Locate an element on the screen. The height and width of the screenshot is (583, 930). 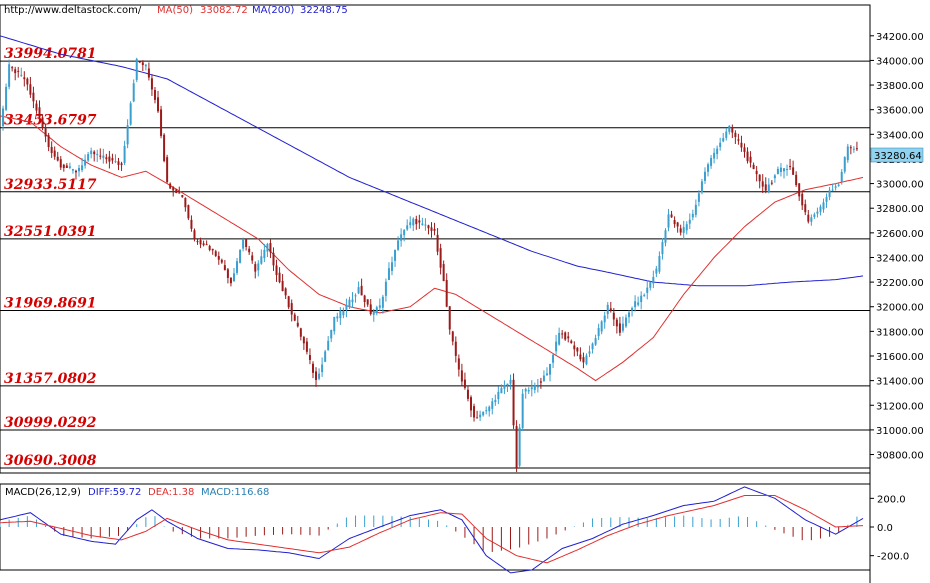
price-tick-label: 31800.00 is located at coordinates (900, 332).